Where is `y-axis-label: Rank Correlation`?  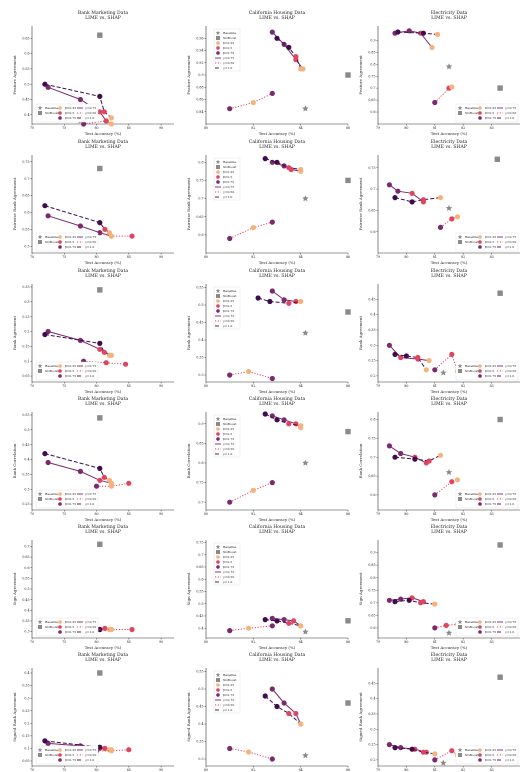
y-axis-label: Rank Correlation is located at coordinates (188, 460).